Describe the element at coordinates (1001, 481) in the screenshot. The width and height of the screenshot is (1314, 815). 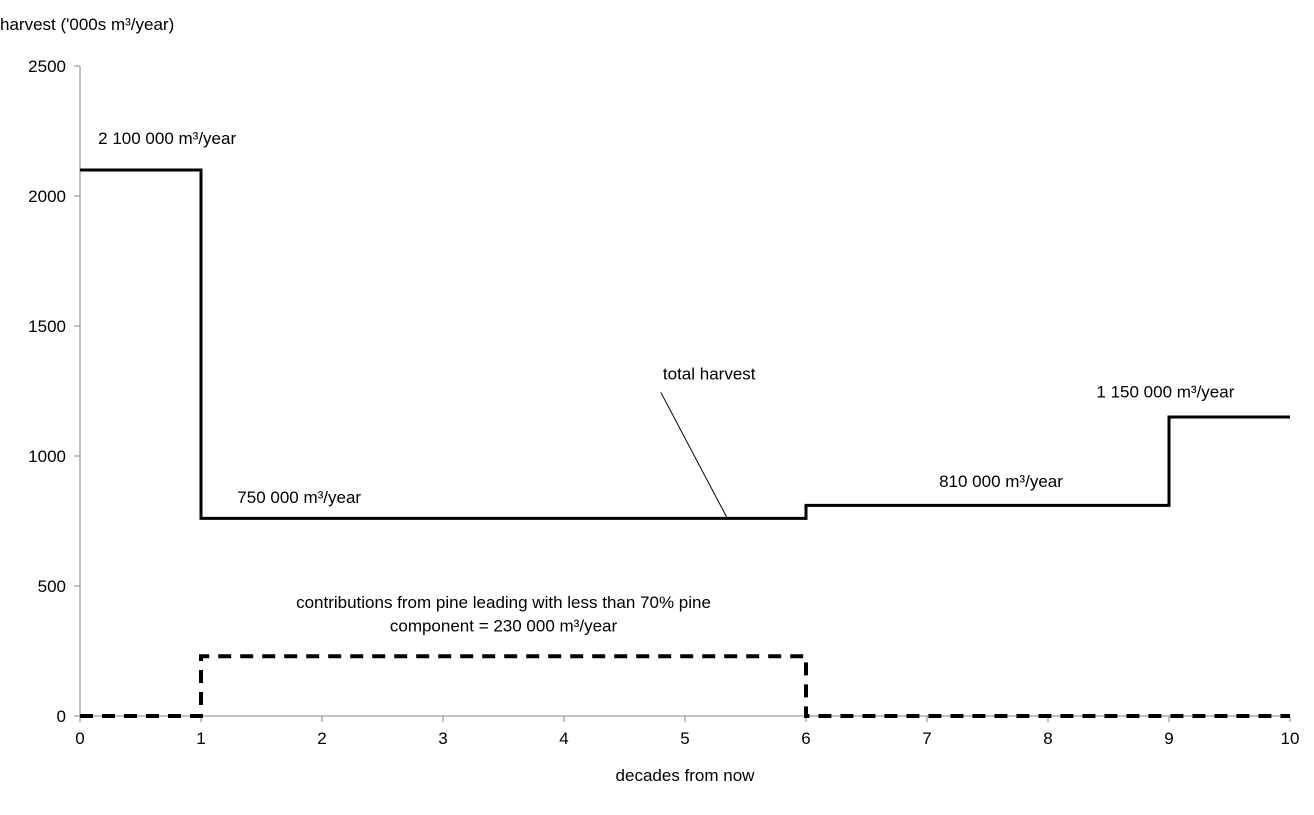
I see `annotation-label: 810 000 m³/year` at that location.